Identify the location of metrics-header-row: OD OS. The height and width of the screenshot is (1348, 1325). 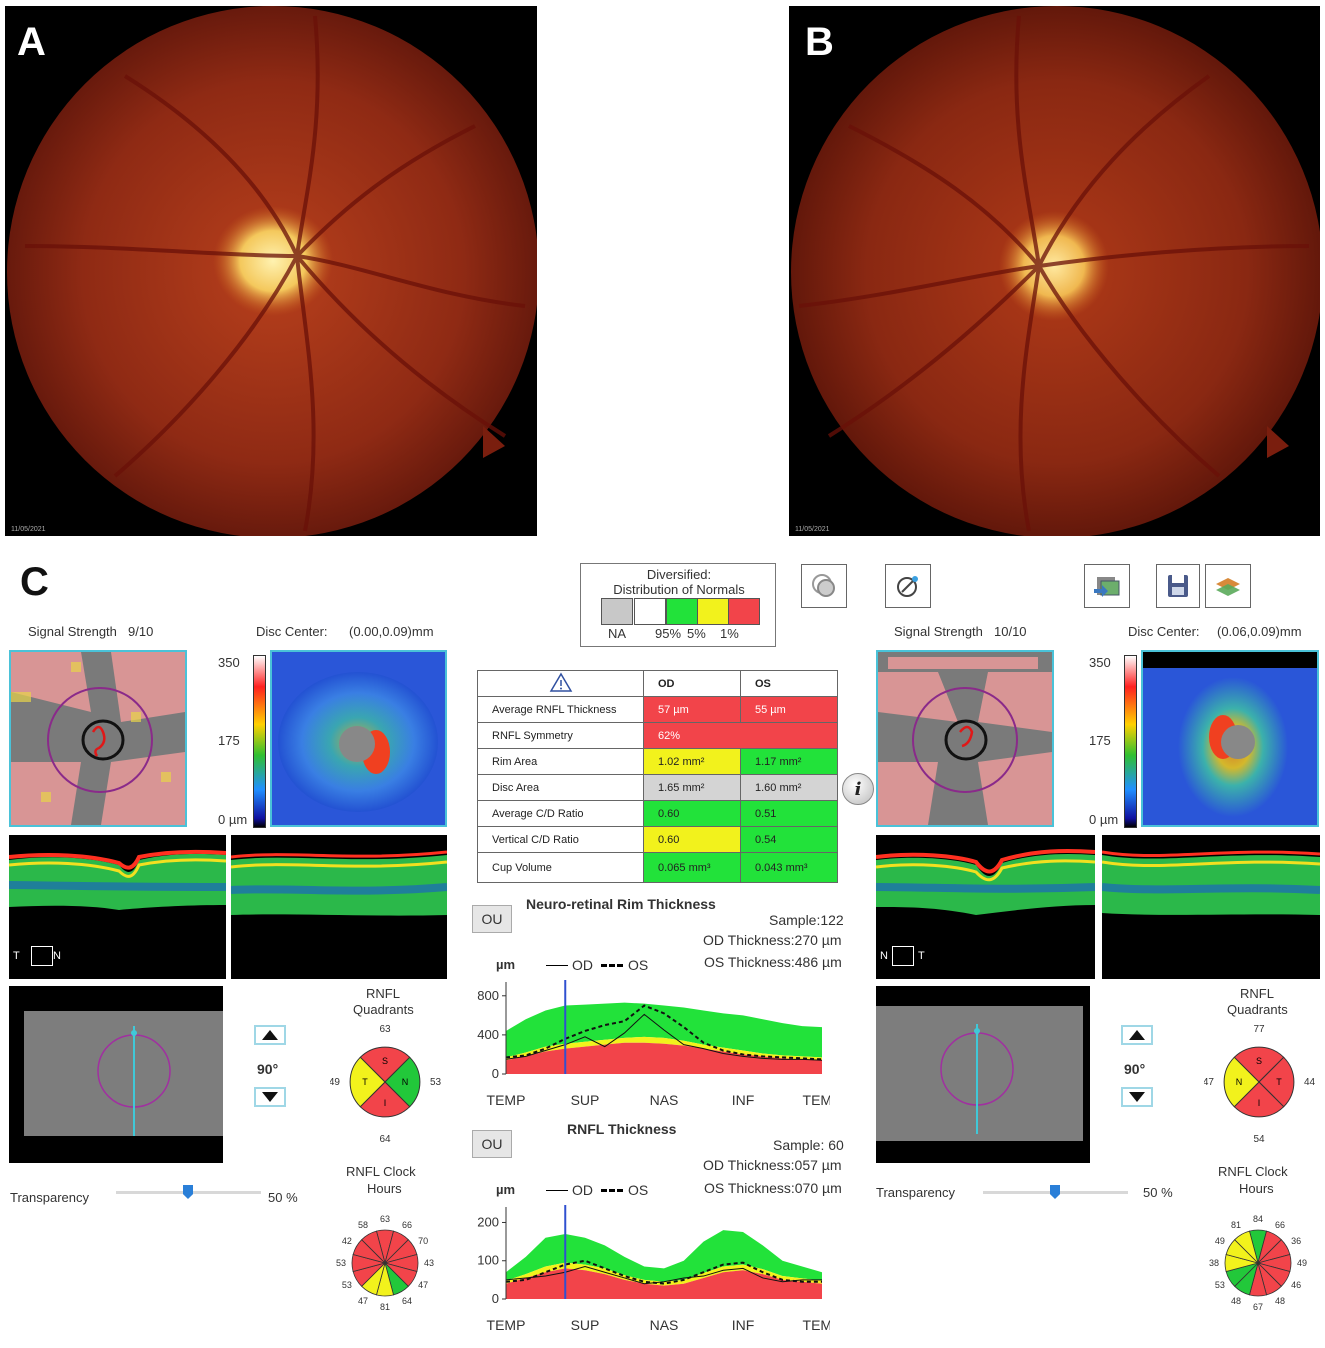
(657, 683).